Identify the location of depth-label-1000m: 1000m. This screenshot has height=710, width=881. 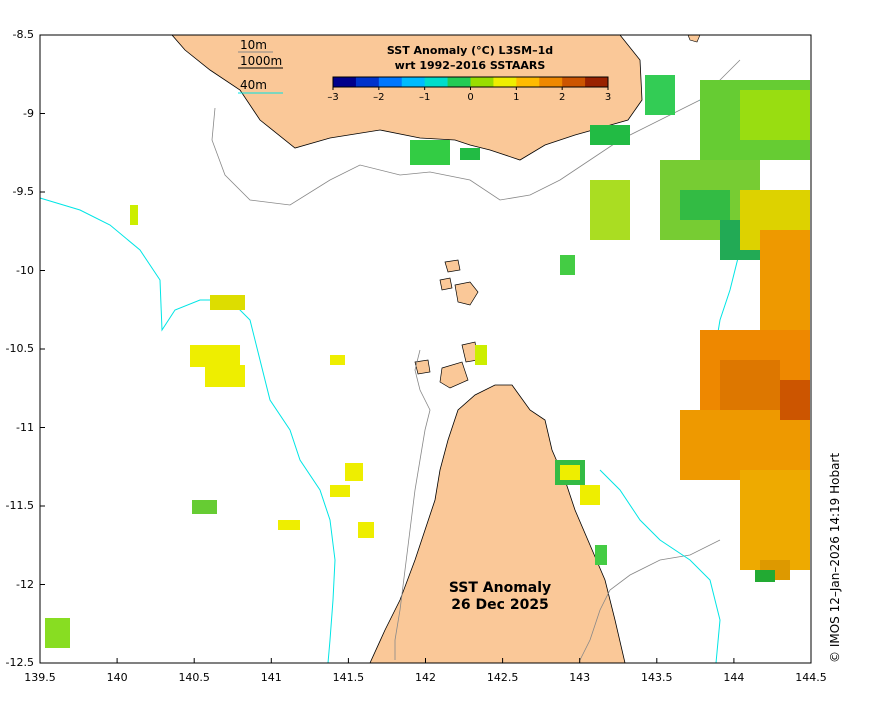
(261, 61).